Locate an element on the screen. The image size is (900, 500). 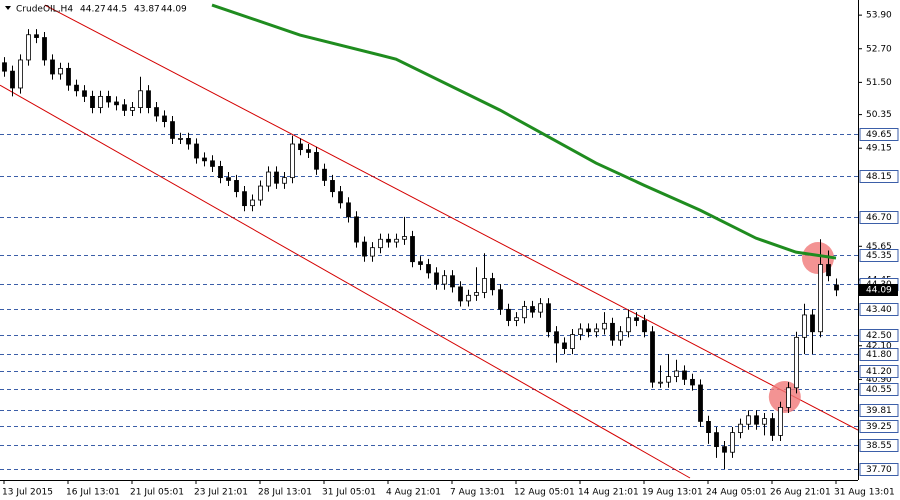
level-label: 48.15 is located at coordinates (879, 177).